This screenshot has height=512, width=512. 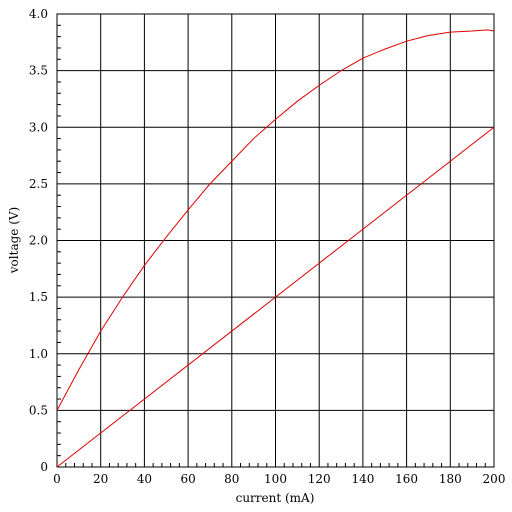 I want to click on x-tick-label: 200, so click(x=494, y=479).